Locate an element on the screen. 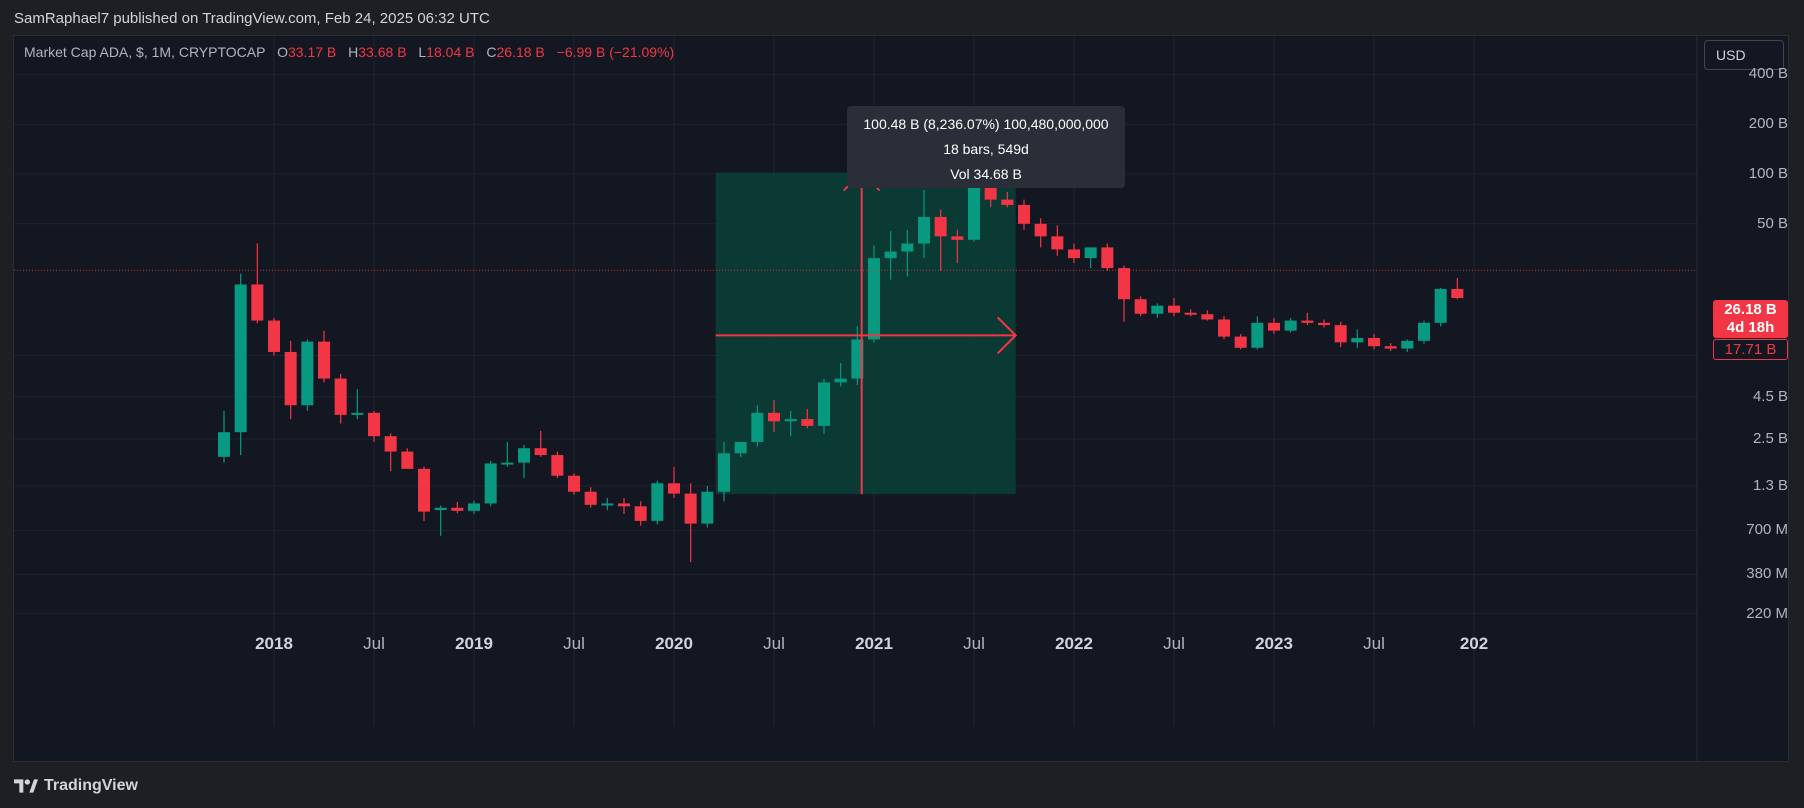 Image resolution: width=1804 pixels, height=808 pixels. price-tick-label: 100 B is located at coordinates (1752, 173).